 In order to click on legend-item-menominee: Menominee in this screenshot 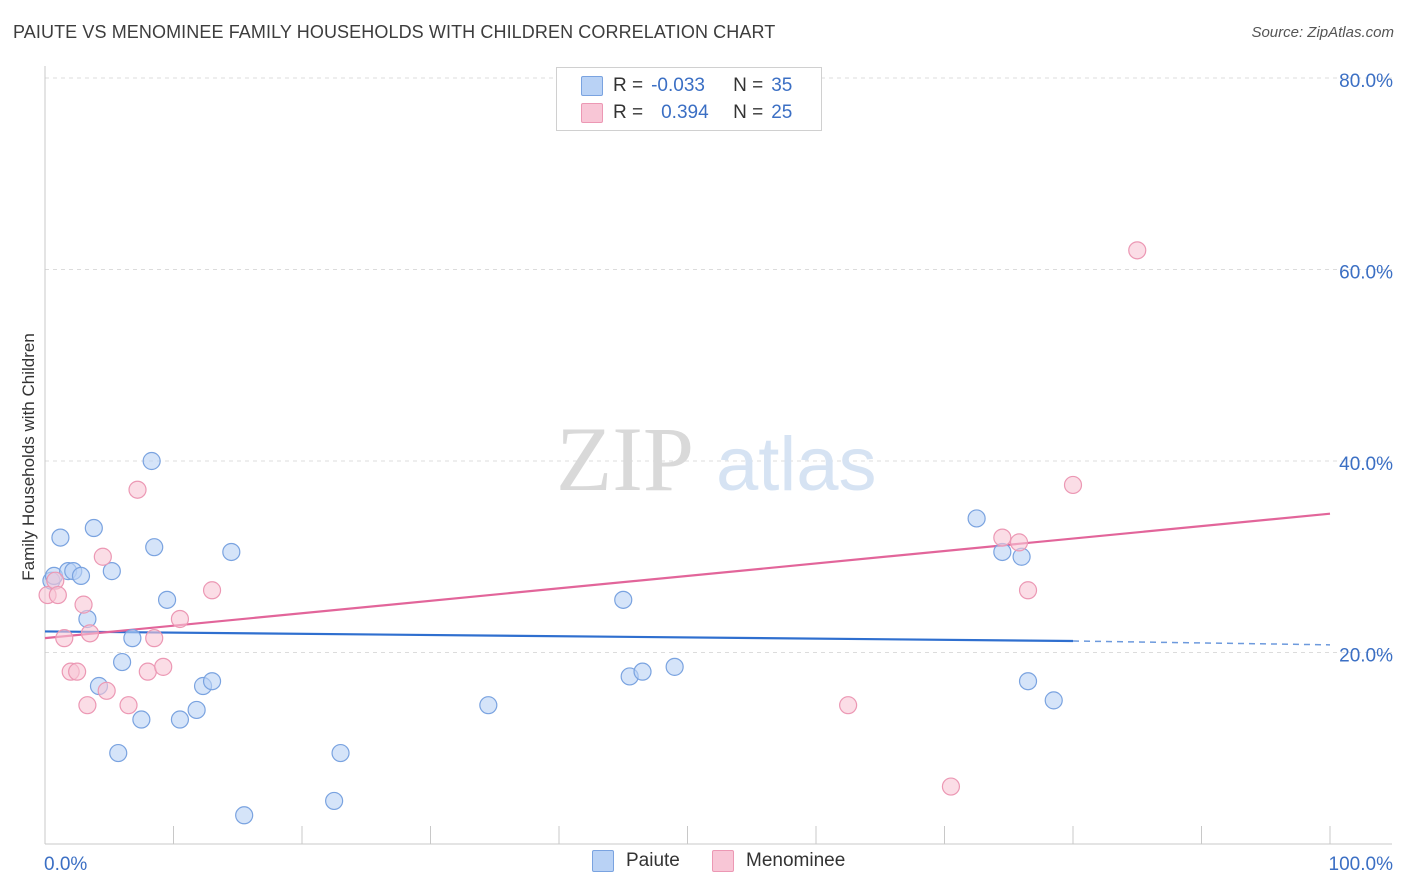, I will do `click(778, 861)`.